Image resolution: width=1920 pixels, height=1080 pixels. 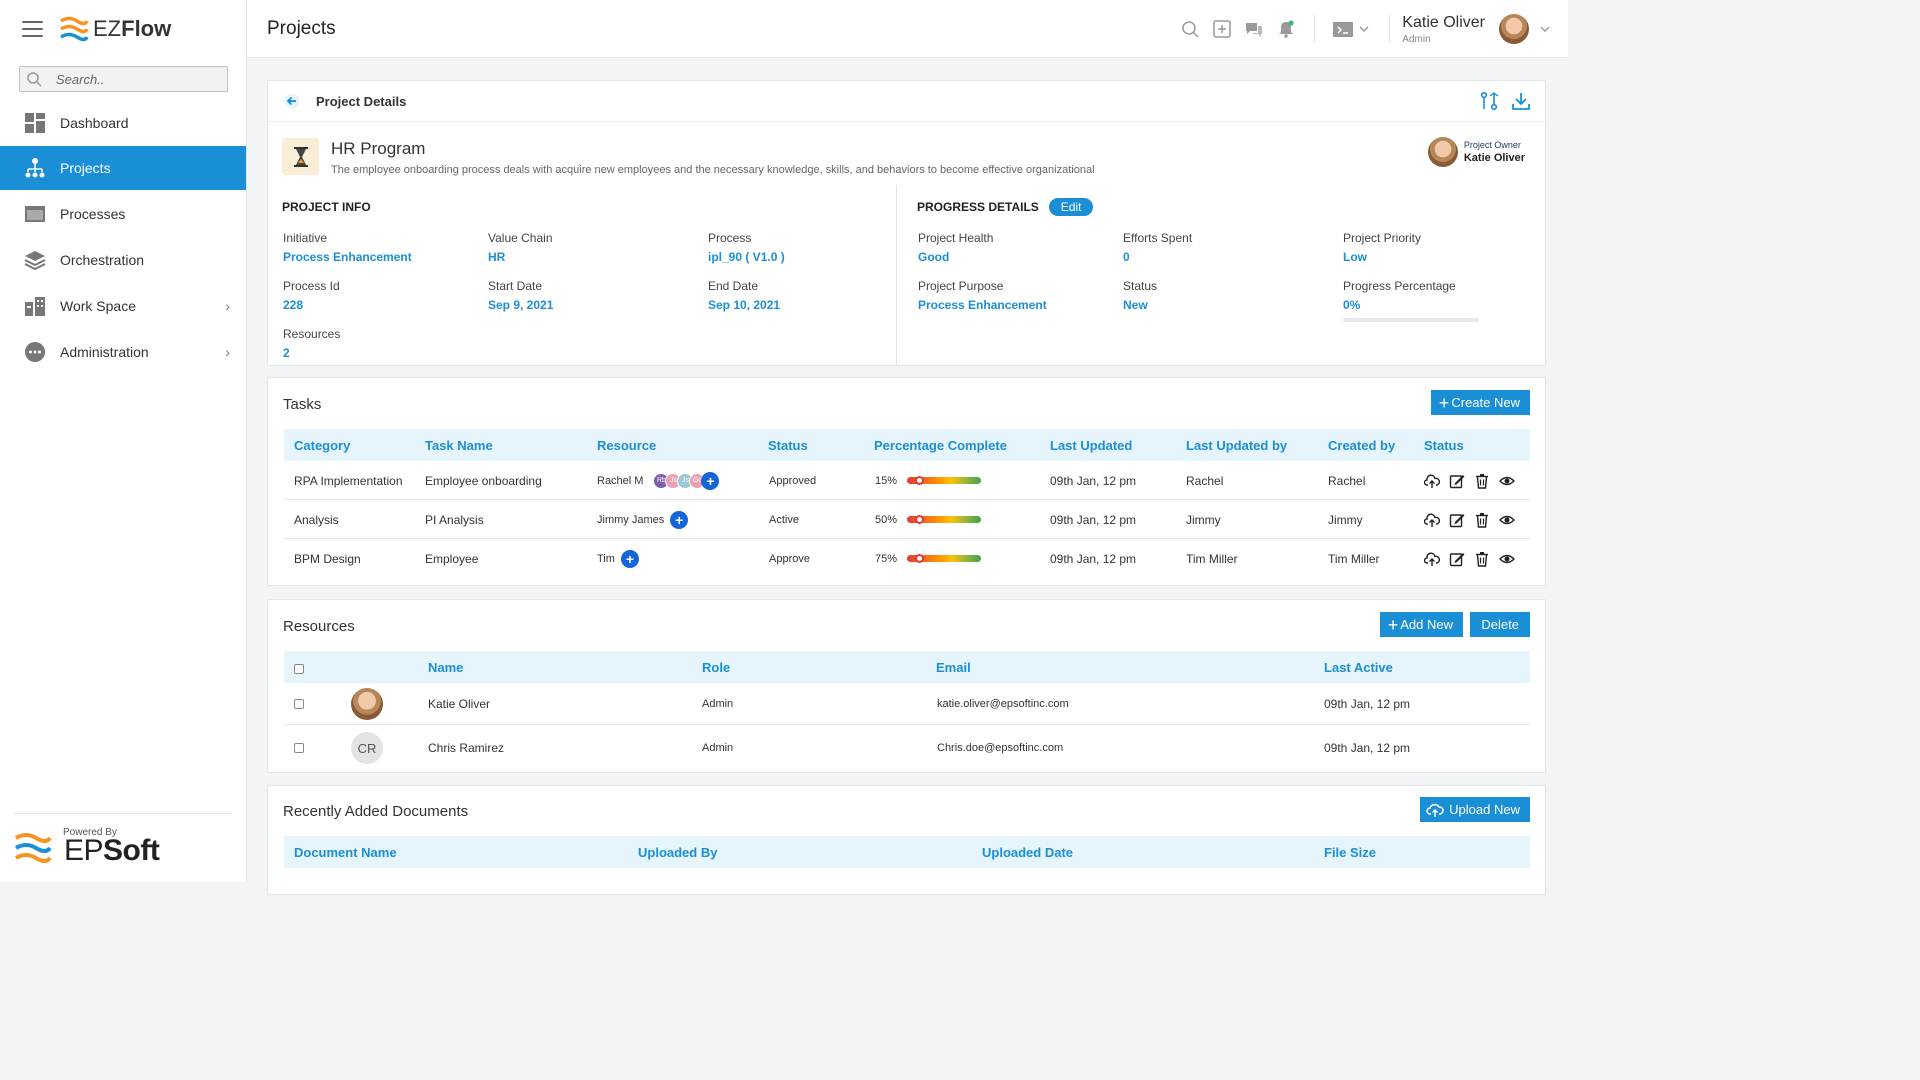 What do you see at coordinates (1442, 152) in the screenshot?
I see `owner-avatar` at bounding box center [1442, 152].